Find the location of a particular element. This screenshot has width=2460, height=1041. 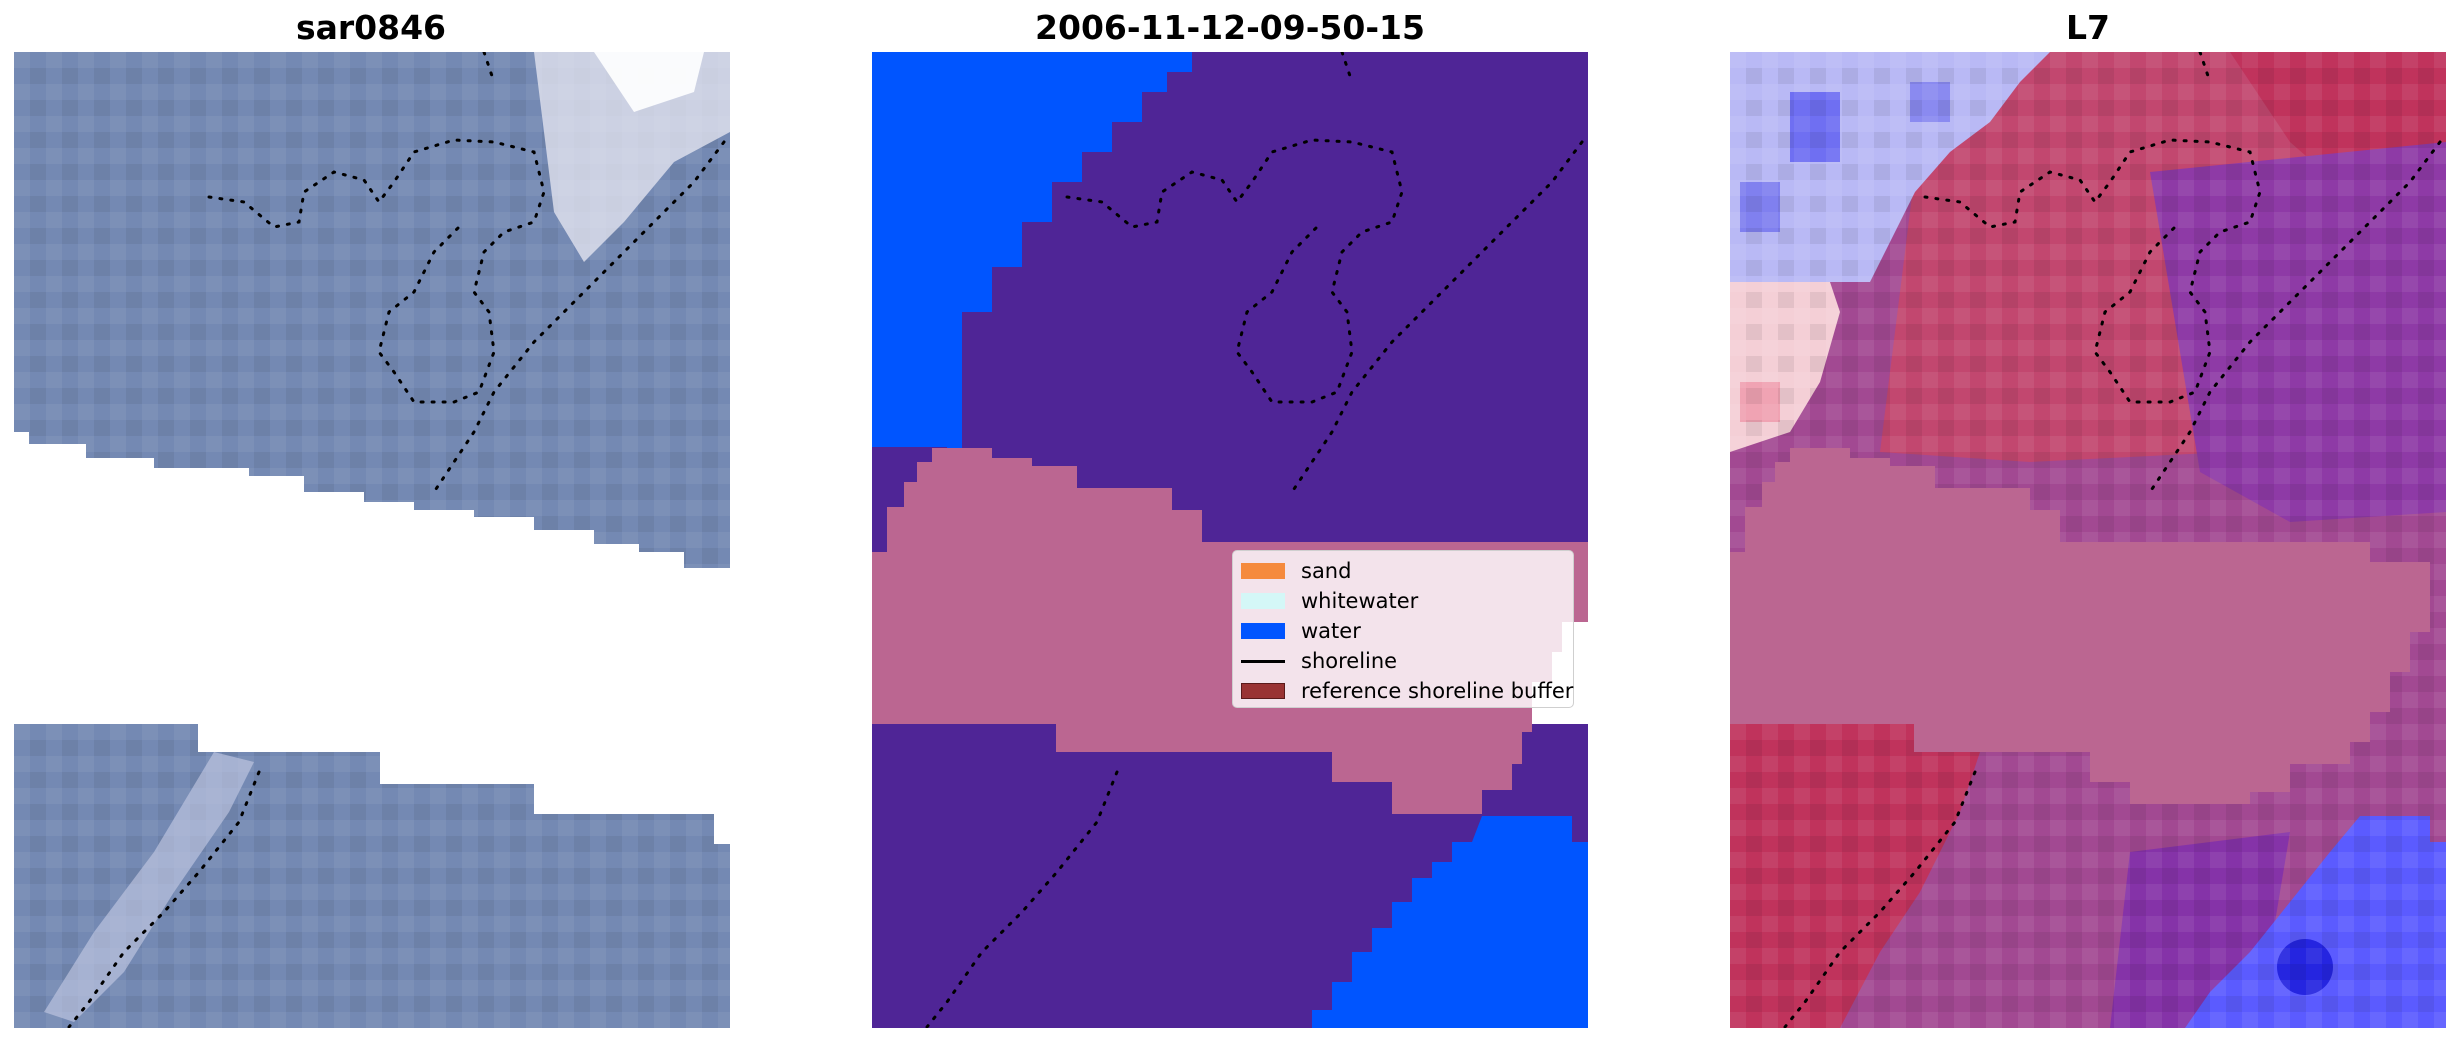

panel-title-rgb: sar0846 is located at coordinates (371, 27).